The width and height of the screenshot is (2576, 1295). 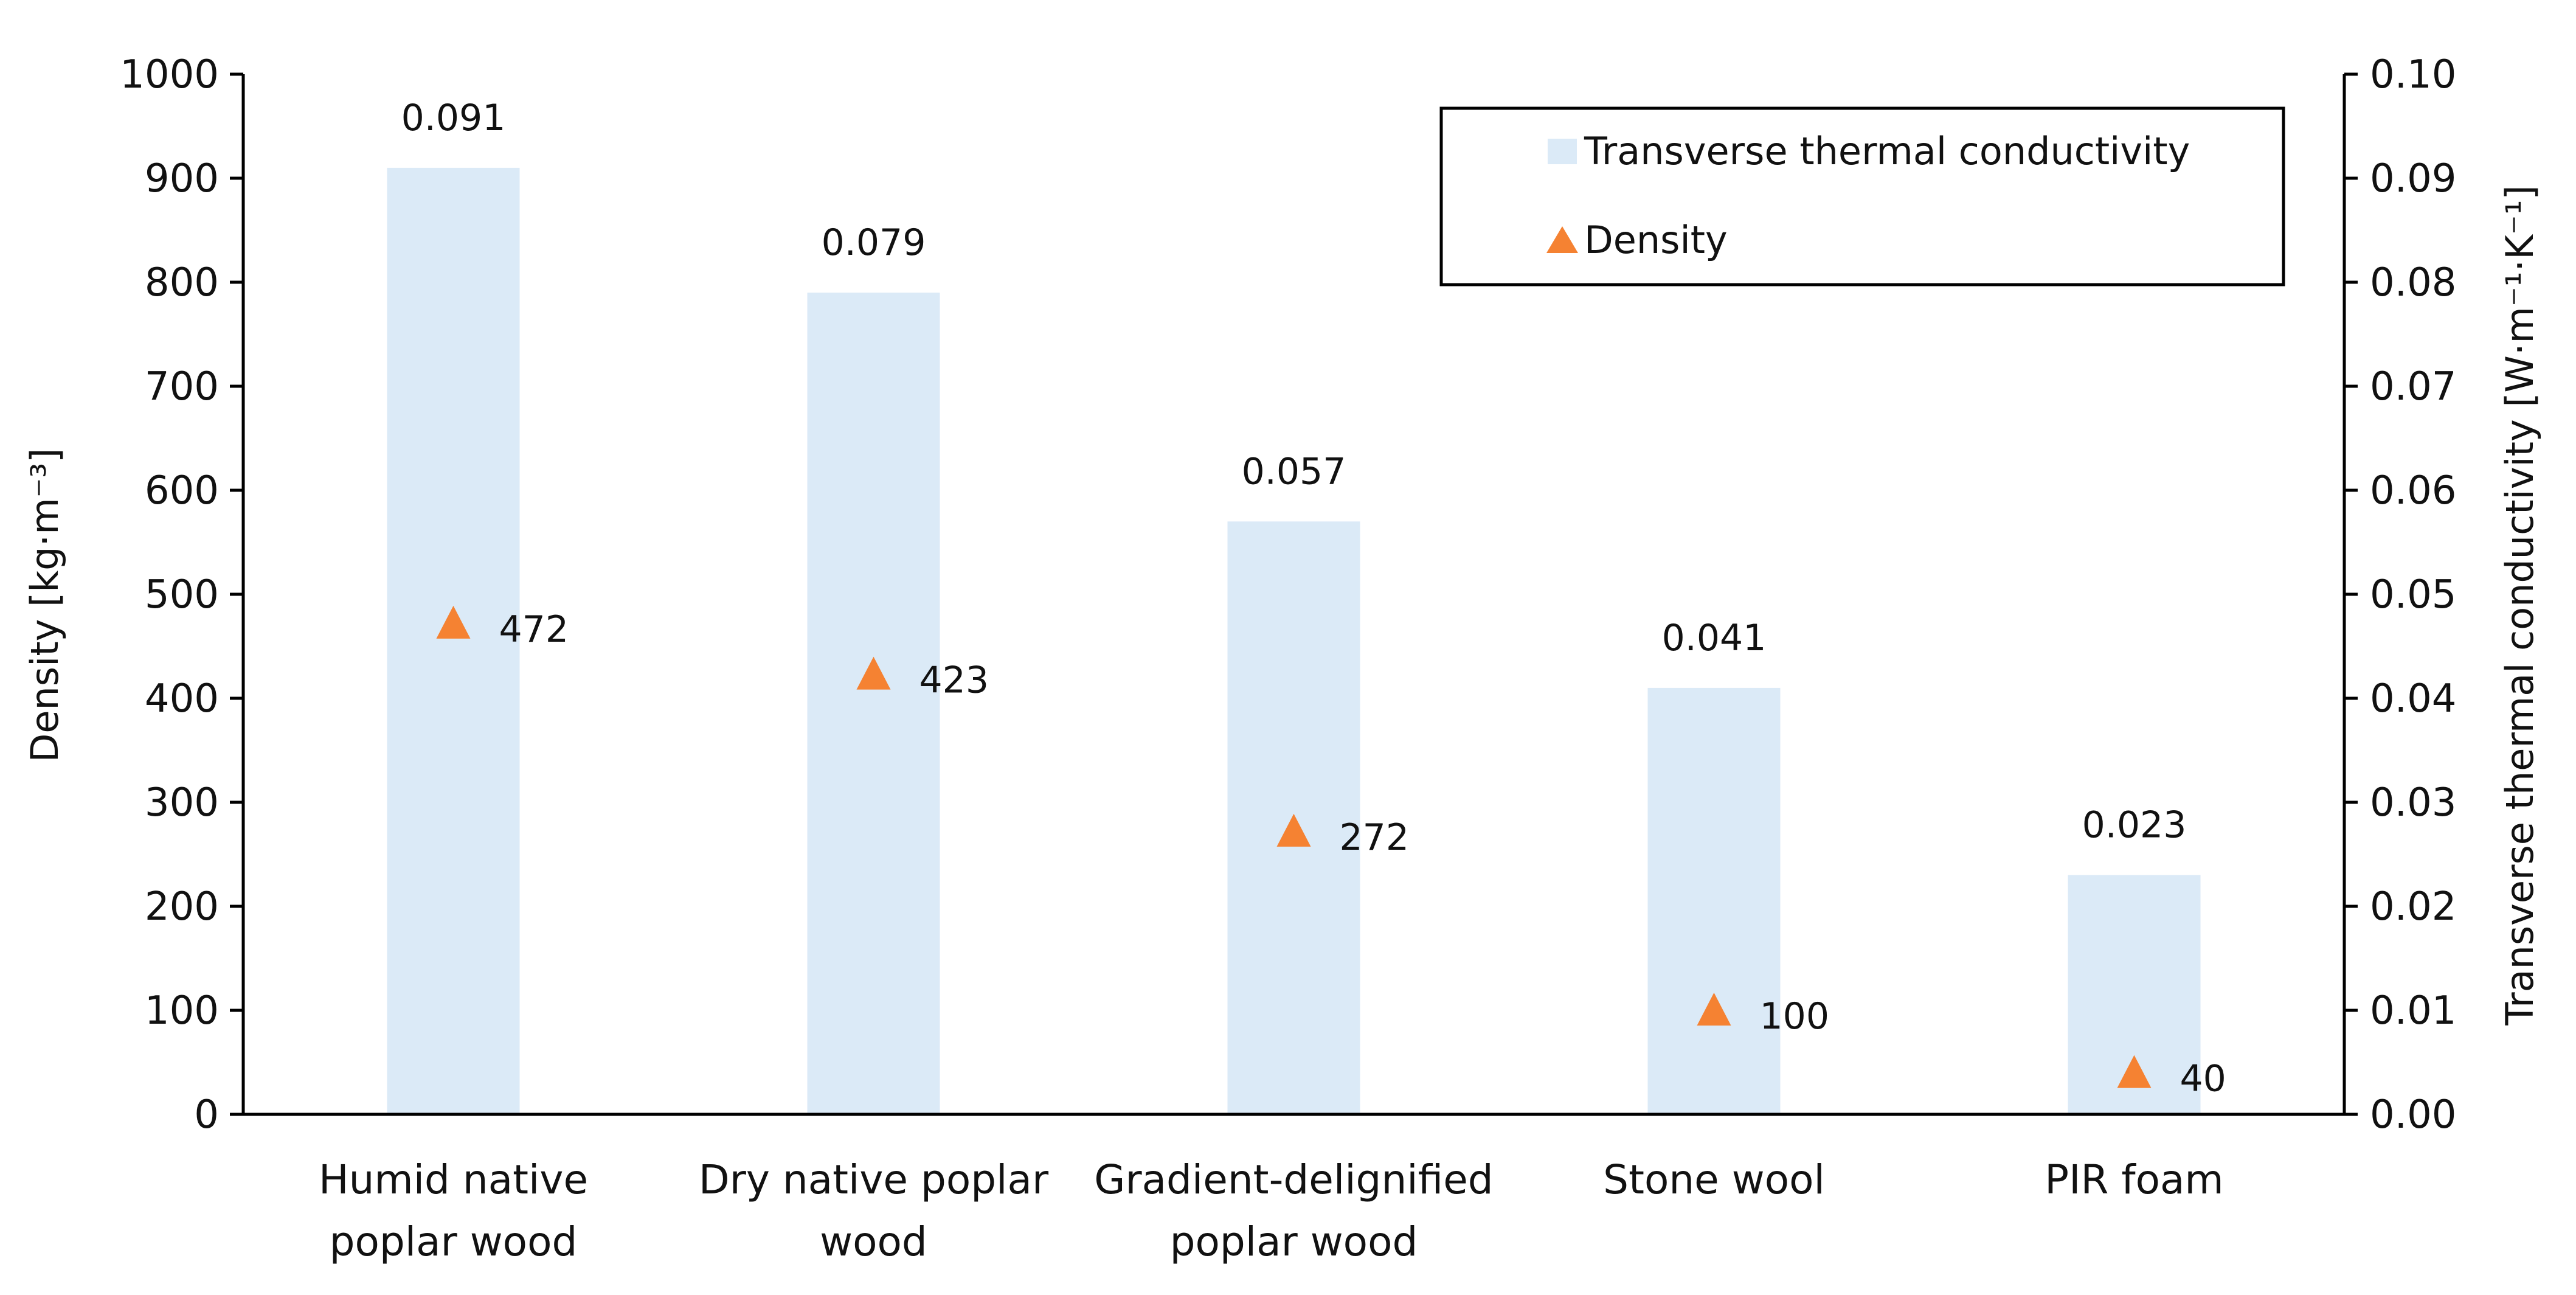 What do you see at coordinates (2413, 906) in the screenshot?
I see `right-tick-label: 0.02` at bounding box center [2413, 906].